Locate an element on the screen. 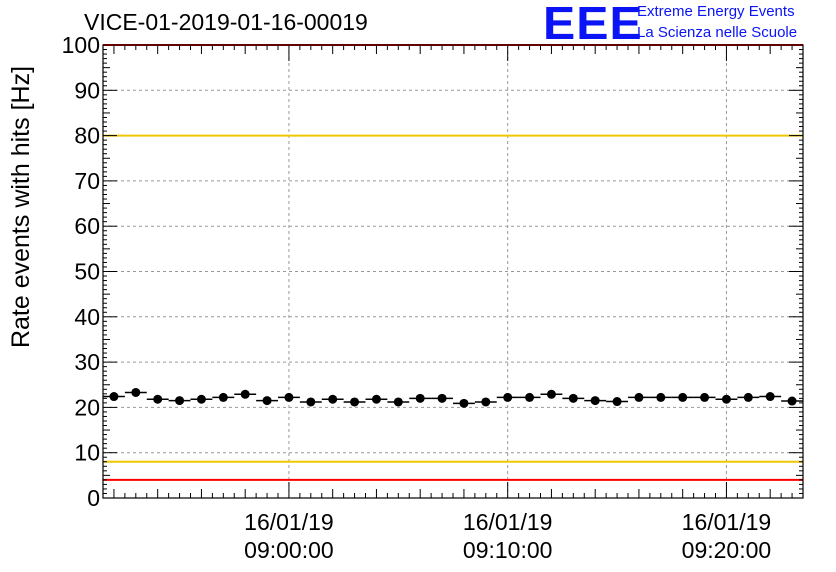 Image resolution: width=836 pixels, height=572 pixels. y-axis-label: Rate events with hits [Hz] is located at coordinates (21, 207).